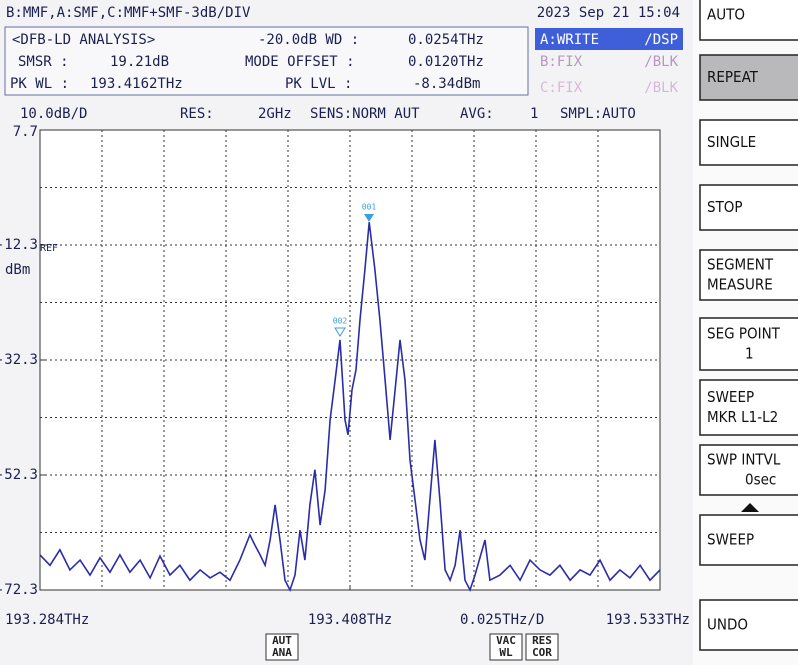  Describe the element at coordinates (275, 114) in the screenshot. I see `res-value: 2GHz` at that location.